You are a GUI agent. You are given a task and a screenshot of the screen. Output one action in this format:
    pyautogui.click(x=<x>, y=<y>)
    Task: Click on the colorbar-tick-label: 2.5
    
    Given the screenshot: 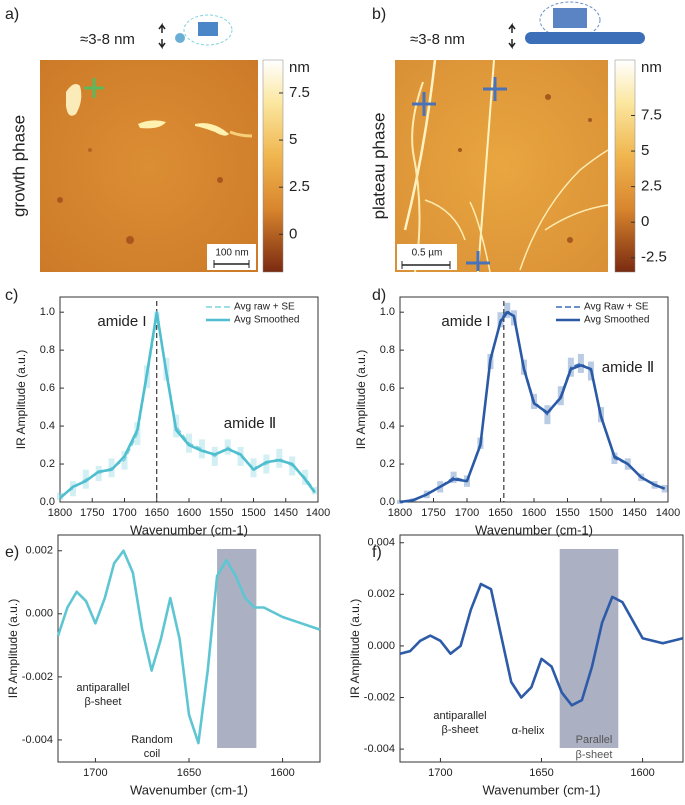 What is the action you would take?
    pyautogui.click(x=299, y=186)
    